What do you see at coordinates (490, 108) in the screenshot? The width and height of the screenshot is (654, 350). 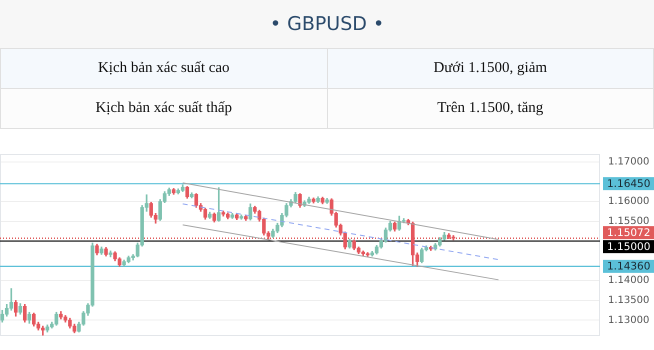 I see `text: Trên 1.1500, tăng` at bounding box center [490, 108].